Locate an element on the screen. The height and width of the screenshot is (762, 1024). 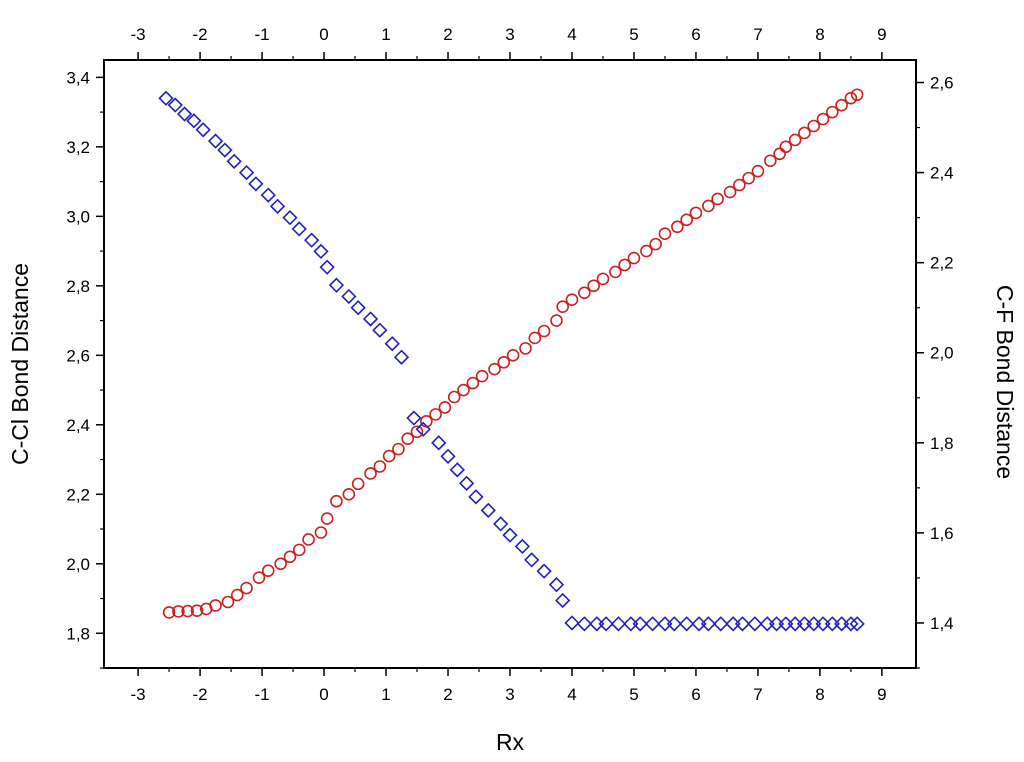
left-y-tick-label: 3,0 is located at coordinates (78, 216).